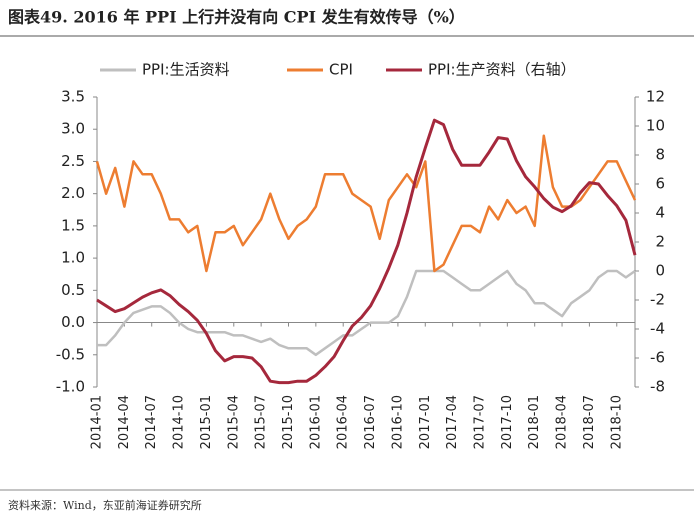  I want to click on y-tick-label: 1.0, so click(73, 258).